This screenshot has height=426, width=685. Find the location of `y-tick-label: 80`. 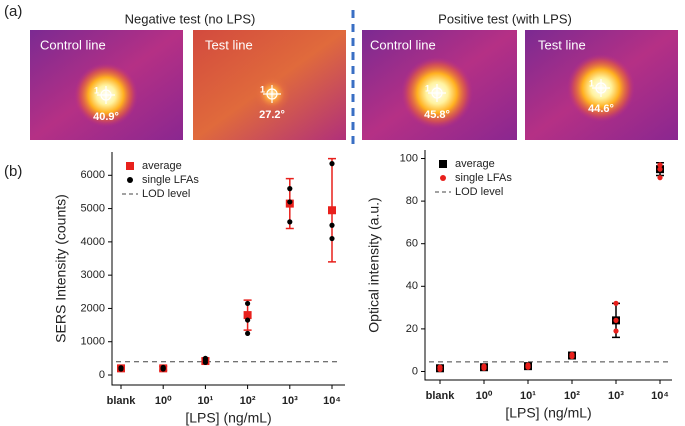

y-tick-label: 80 is located at coordinates (412, 201).